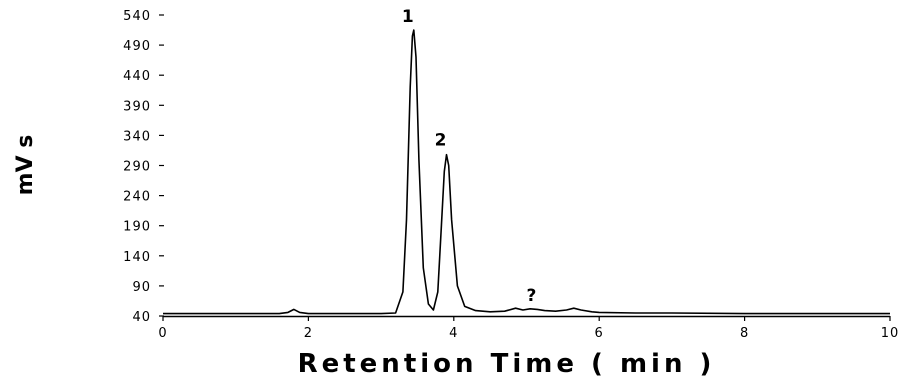 Image resolution: width=916 pixels, height=377 pixels. What do you see at coordinates (137, 197) in the screenshot?
I see `y-tick-label: 240` at bounding box center [137, 197].